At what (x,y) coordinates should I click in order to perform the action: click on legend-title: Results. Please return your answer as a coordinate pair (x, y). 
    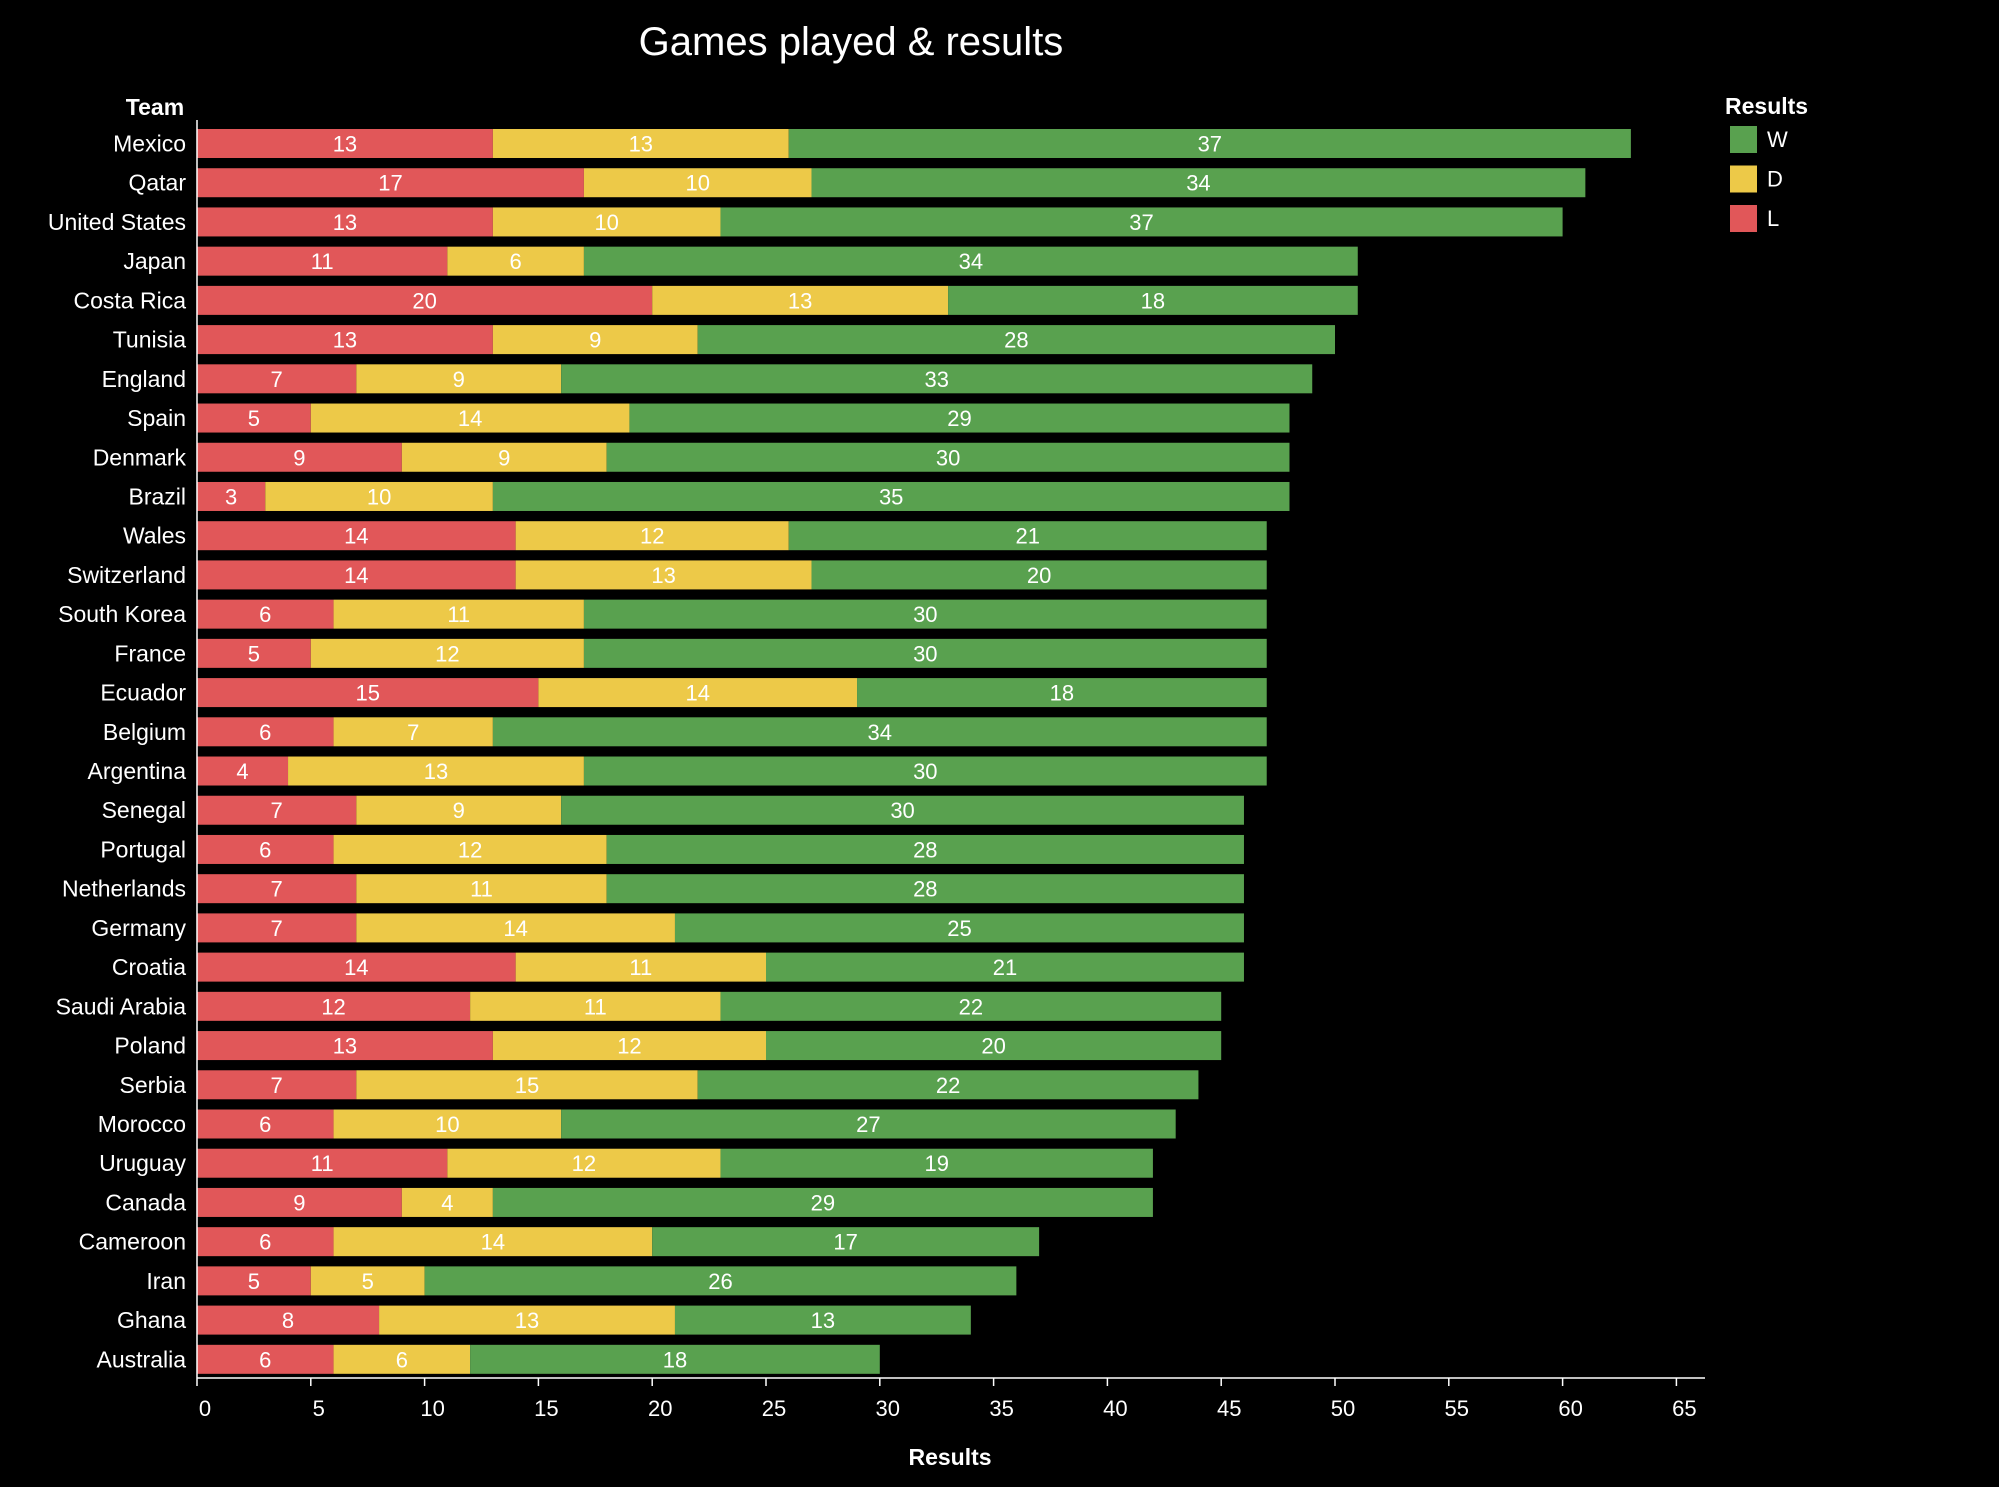
    Looking at the image, I should click on (1766, 106).